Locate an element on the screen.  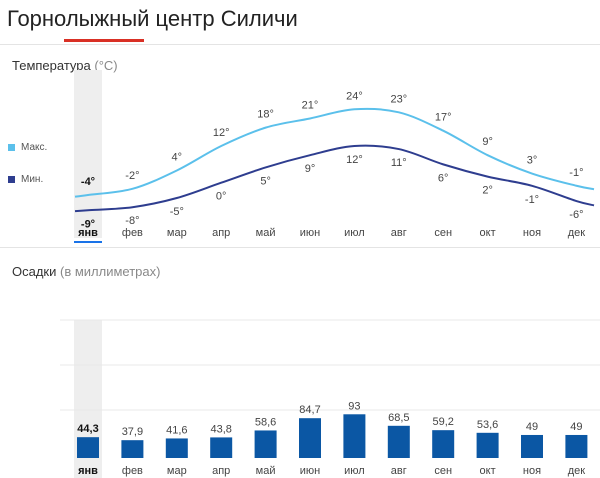
precipitation-month-label: мар is located at coordinates (177, 471).